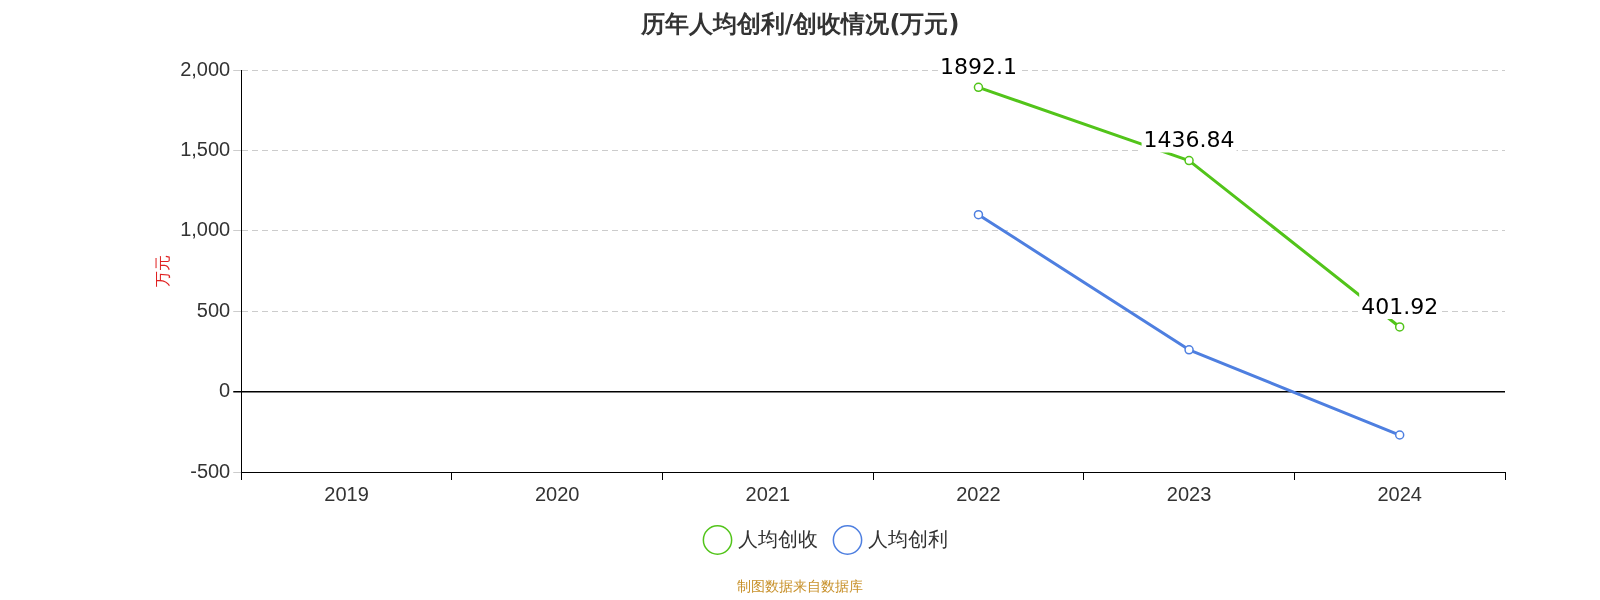  What do you see at coordinates (800, 24) in the screenshot?
I see `chart-title: 历年人均创利/创收情况(万元)` at bounding box center [800, 24].